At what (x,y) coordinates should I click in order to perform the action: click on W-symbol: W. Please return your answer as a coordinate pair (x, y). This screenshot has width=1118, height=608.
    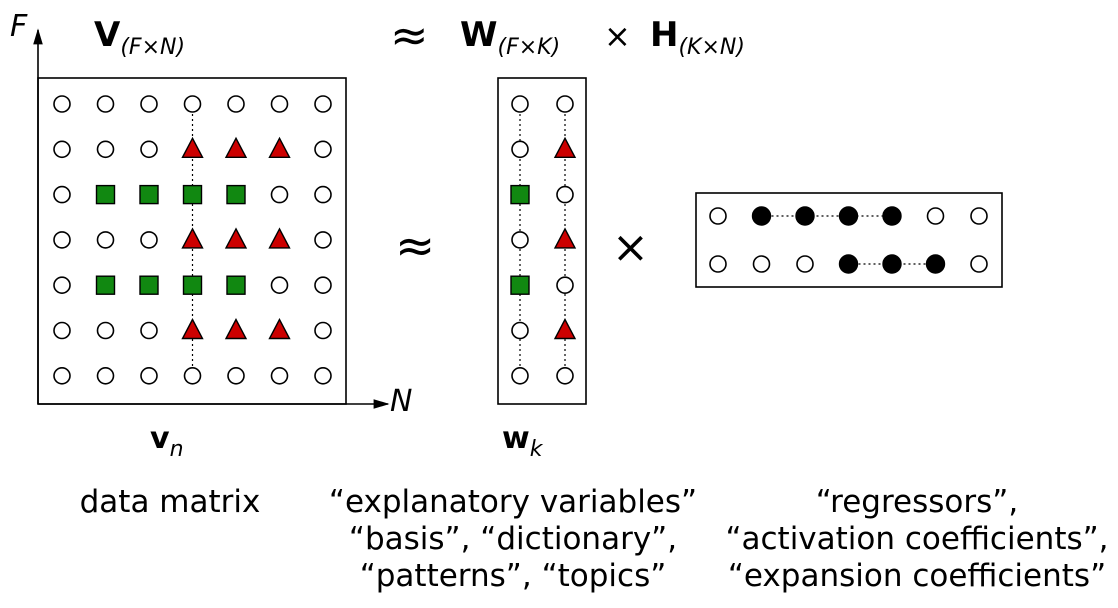
    Looking at the image, I should click on (479, 35).